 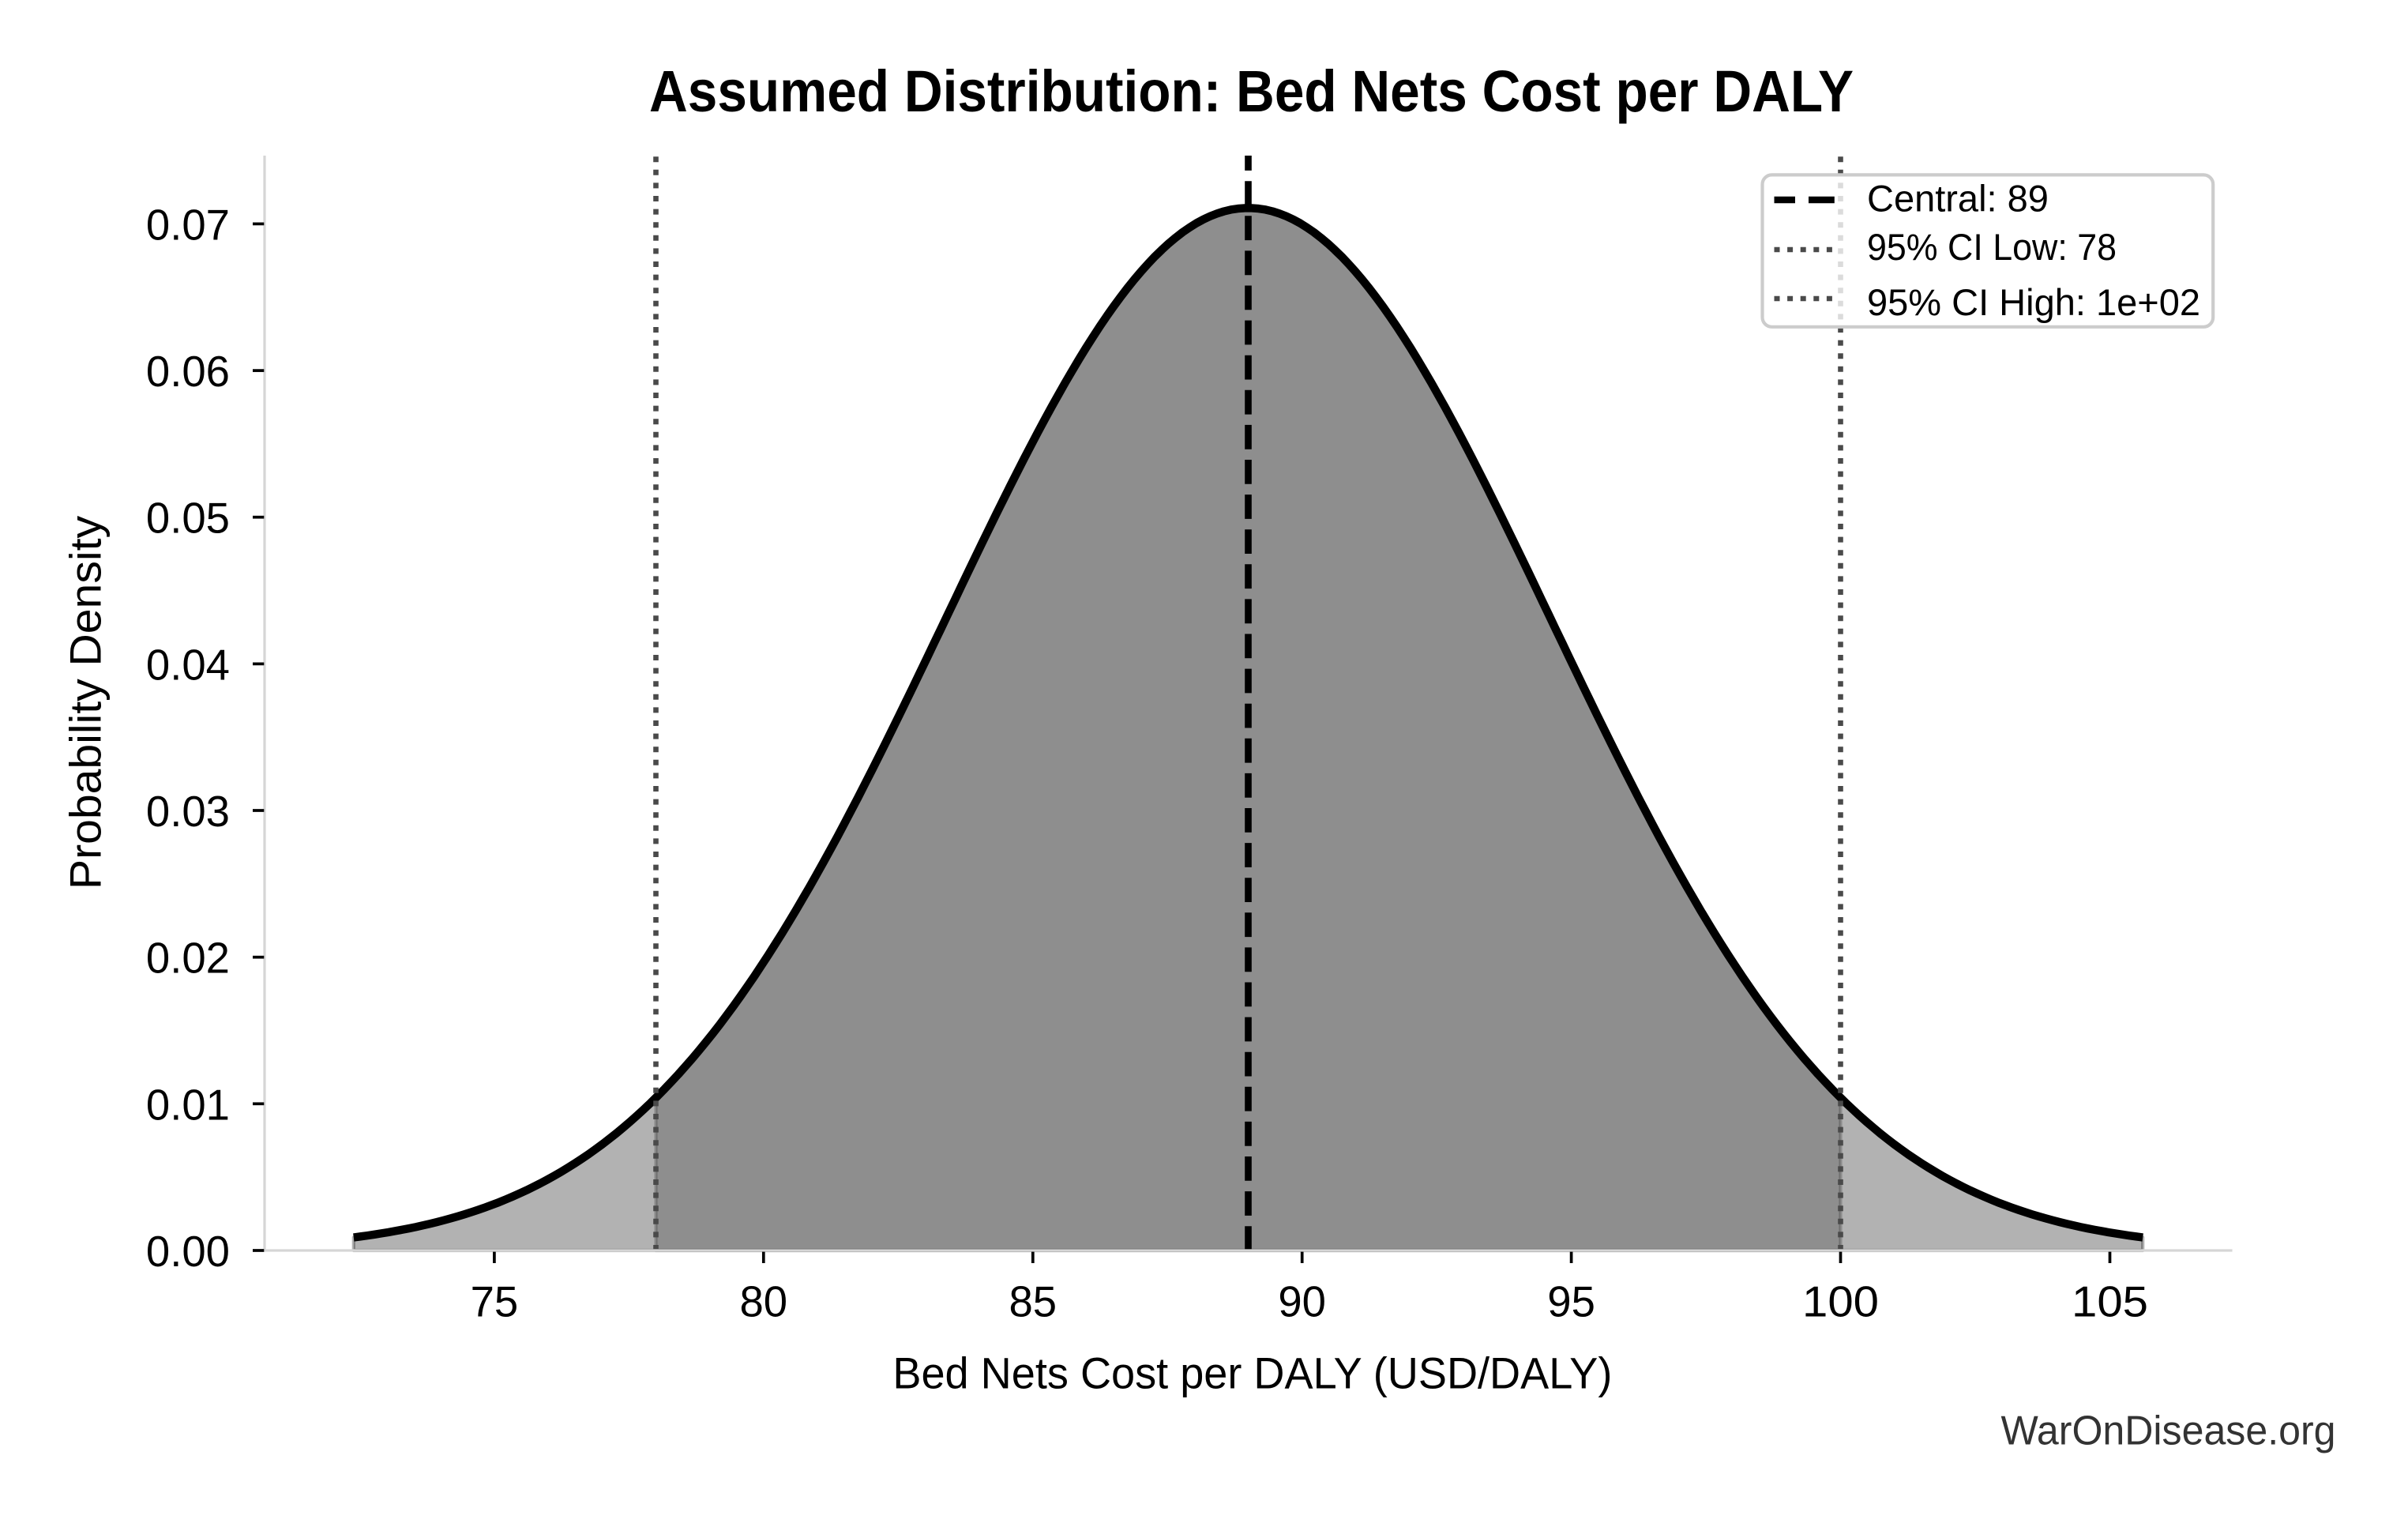 I want to click on svg-text: 95% CI High: 1e+02, so click(x=2034, y=302).